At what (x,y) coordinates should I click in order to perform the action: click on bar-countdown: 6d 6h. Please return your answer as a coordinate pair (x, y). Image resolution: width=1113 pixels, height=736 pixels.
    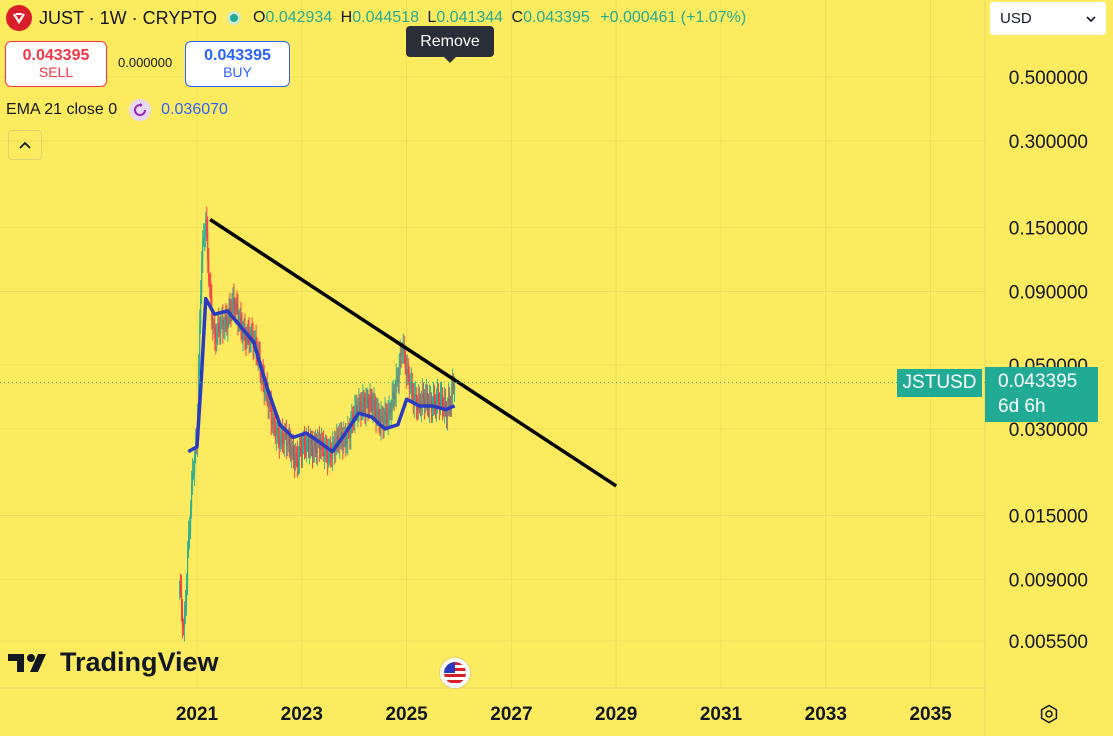
    Looking at the image, I should click on (1022, 406).